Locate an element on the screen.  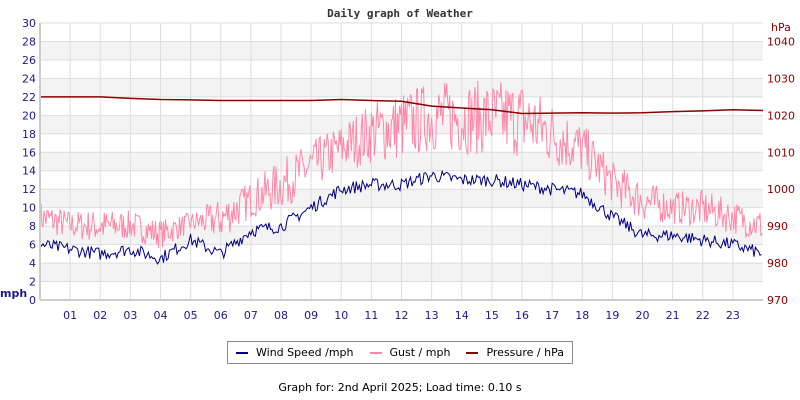
y-left-tick-label: 16 is located at coordinates (29, 152).